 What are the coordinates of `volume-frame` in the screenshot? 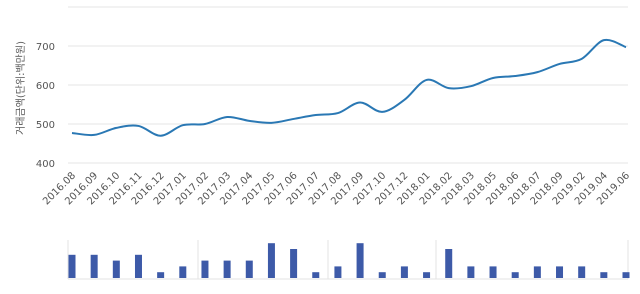 It's located at (348, 260).